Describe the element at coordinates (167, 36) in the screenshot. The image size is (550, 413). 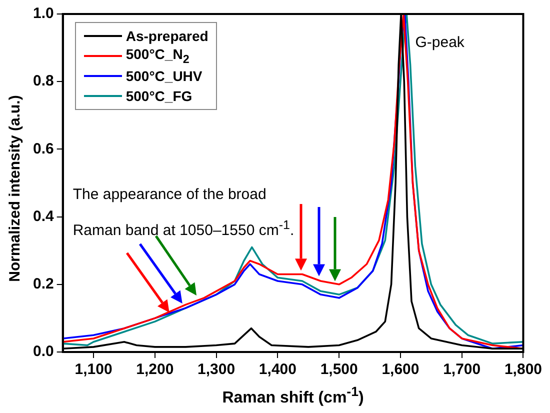
I see `legend-label: As-prepared` at that location.